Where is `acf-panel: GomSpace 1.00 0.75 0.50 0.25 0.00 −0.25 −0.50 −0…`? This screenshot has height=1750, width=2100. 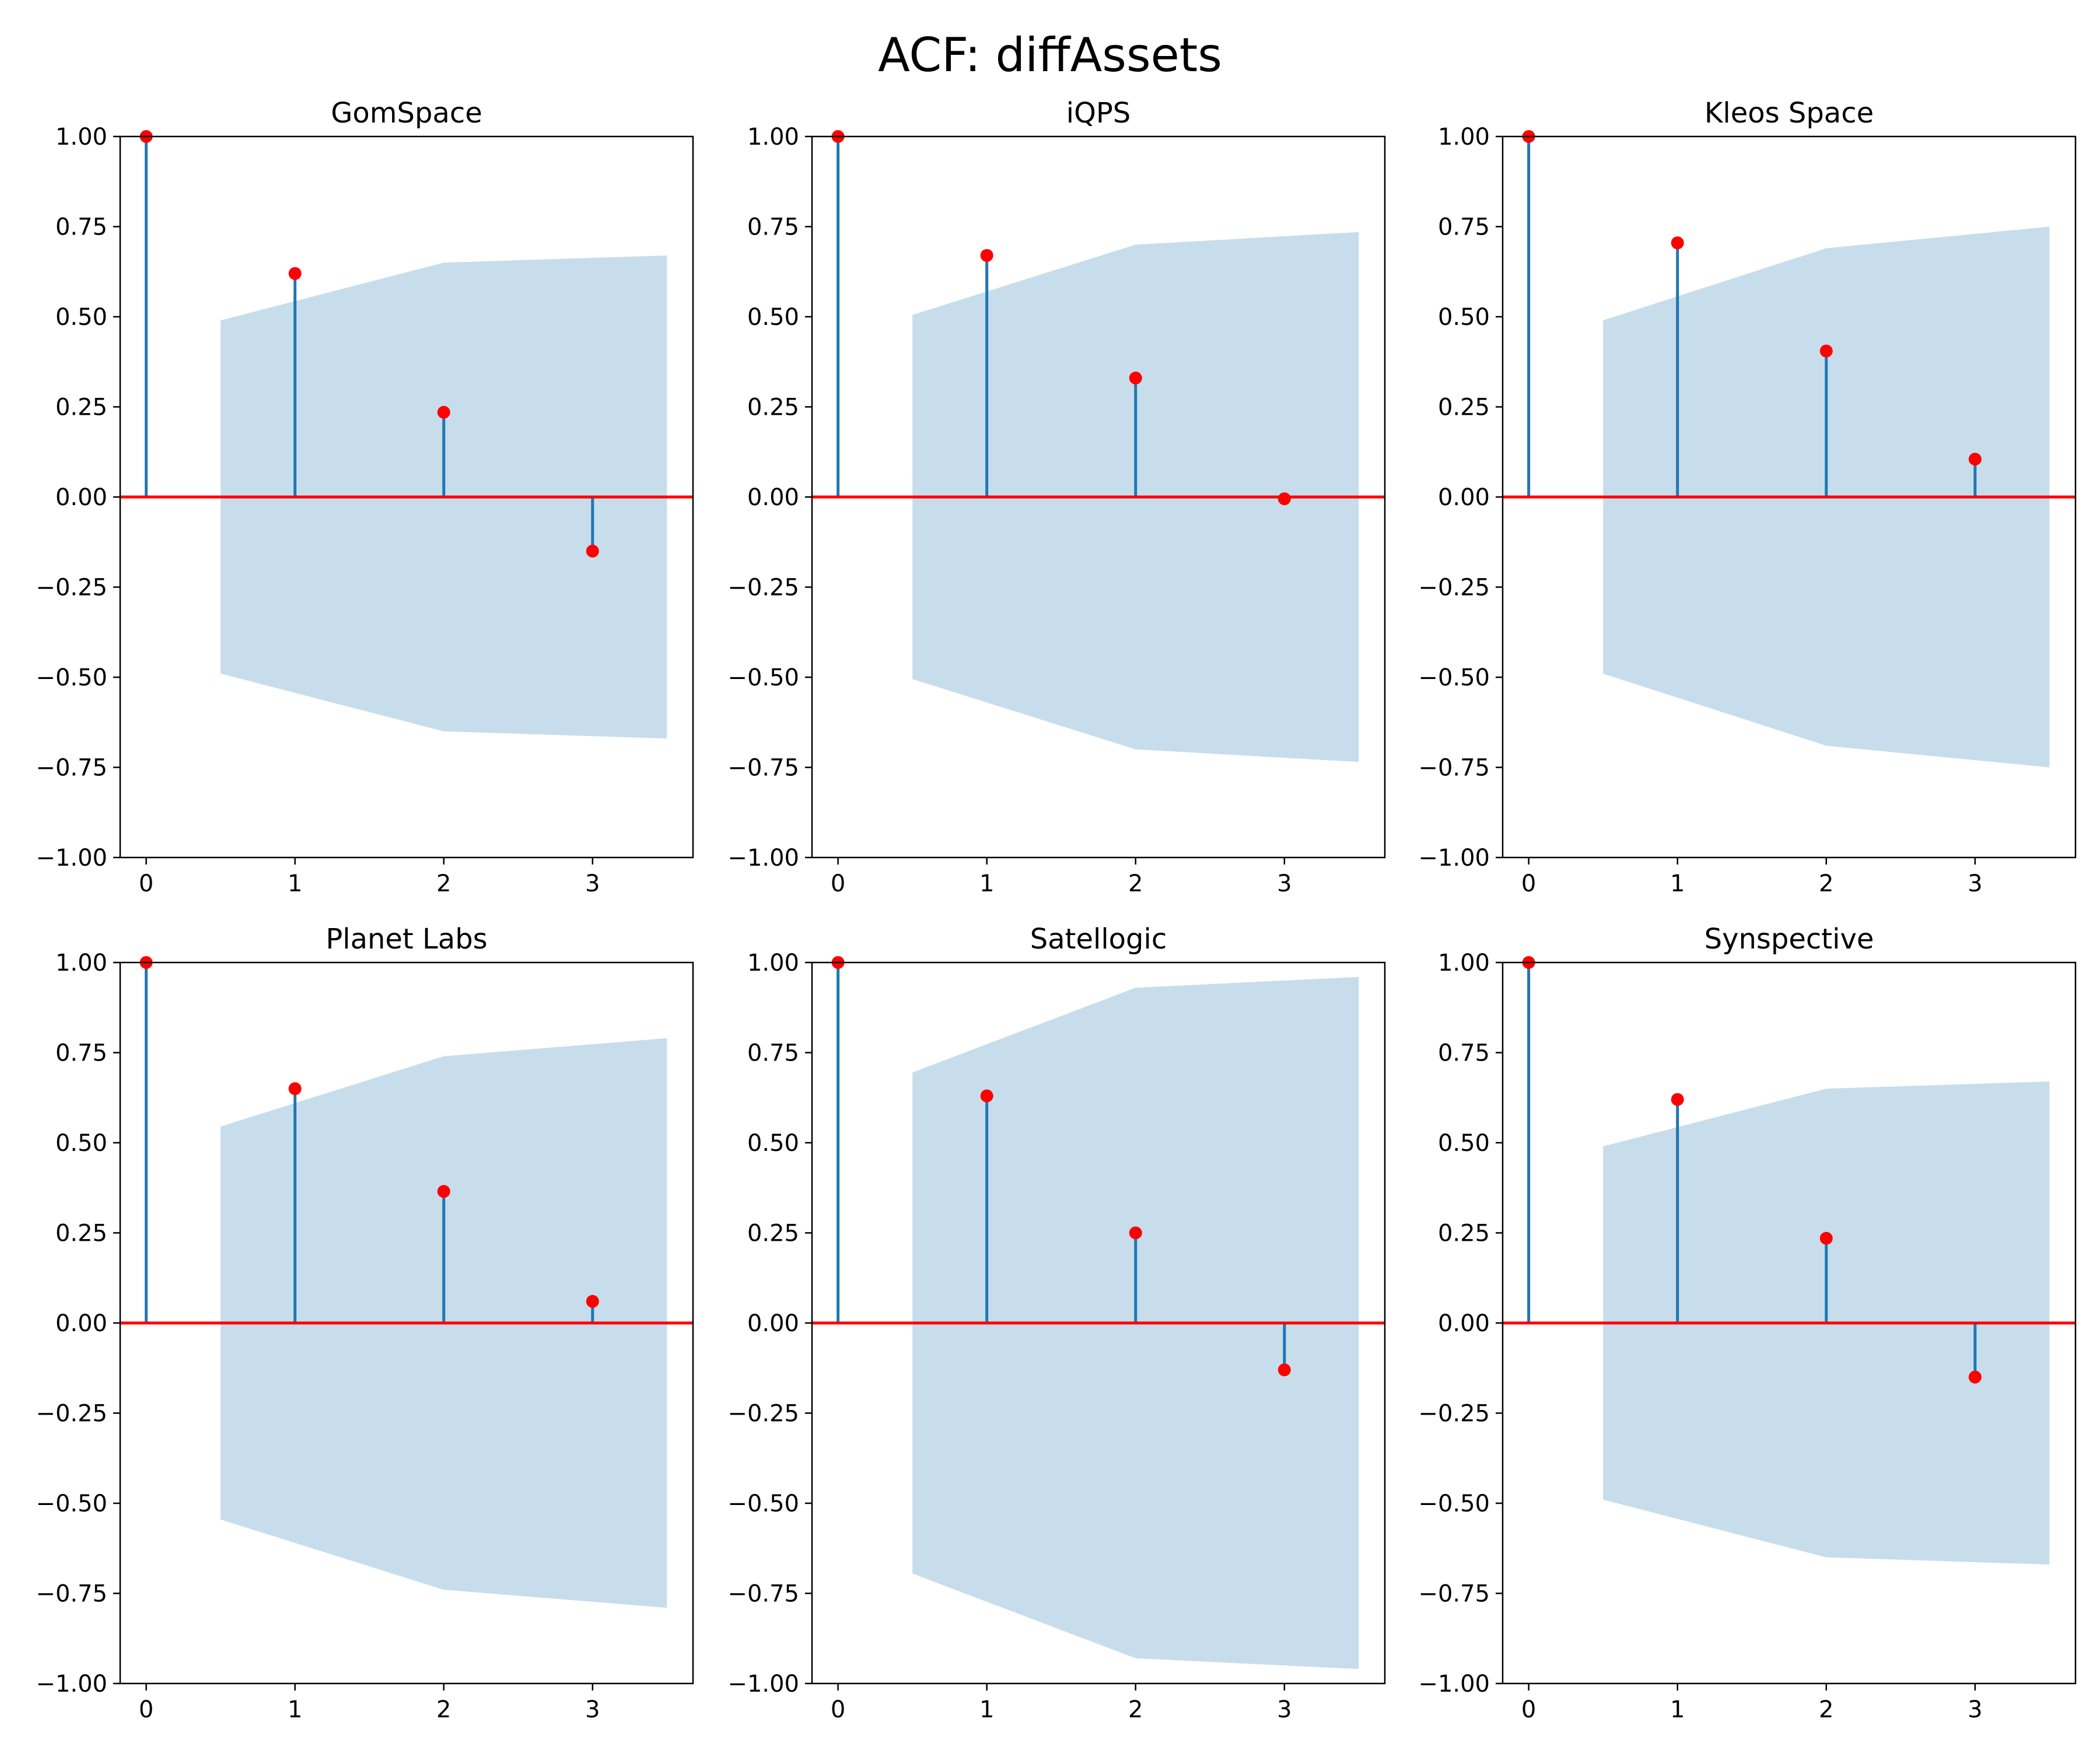
acf-panel: GomSpace 1.00 0.75 0.50 0.25 0.00 −0.25 −0.50 −0… is located at coordinates (365, 497).